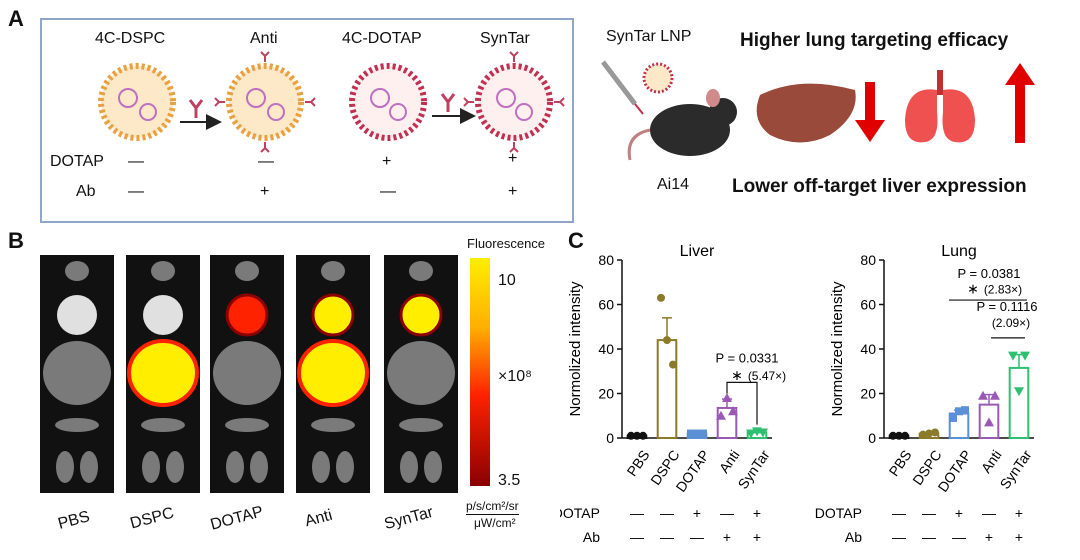  What do you see at coordinates (16, 240) in the screenshot?
I see `panel-label-b: B` at bounding box center [16, 240].